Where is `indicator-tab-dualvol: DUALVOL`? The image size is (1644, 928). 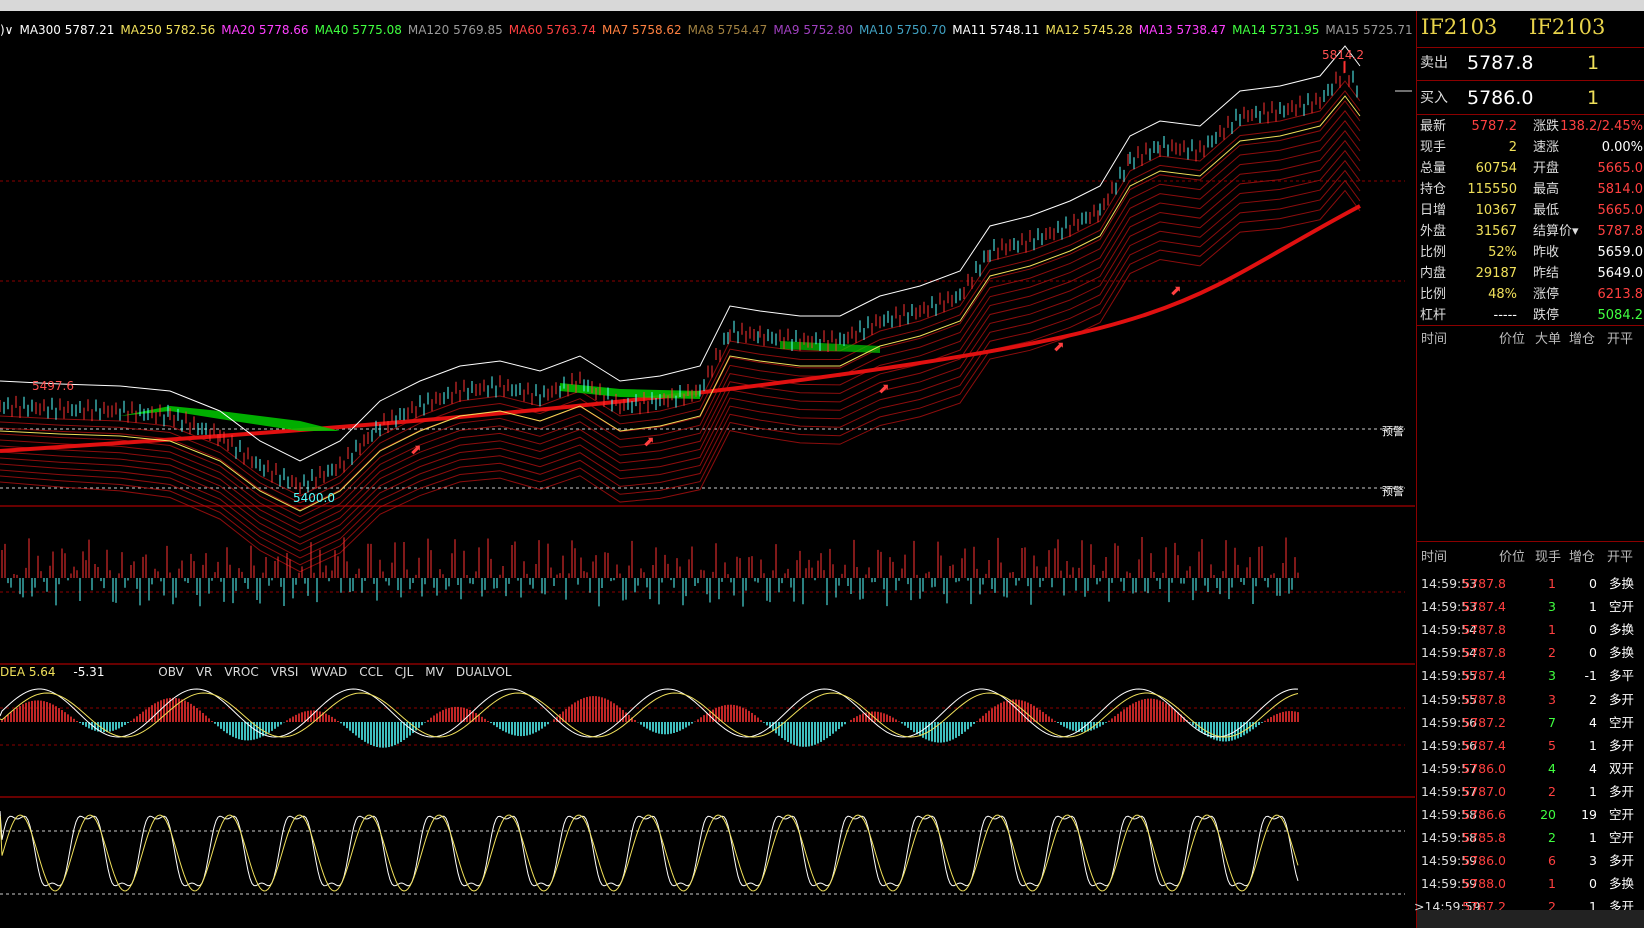 indicator-tab-dualvol: DUALVOL is located at coordinates (483, 672).